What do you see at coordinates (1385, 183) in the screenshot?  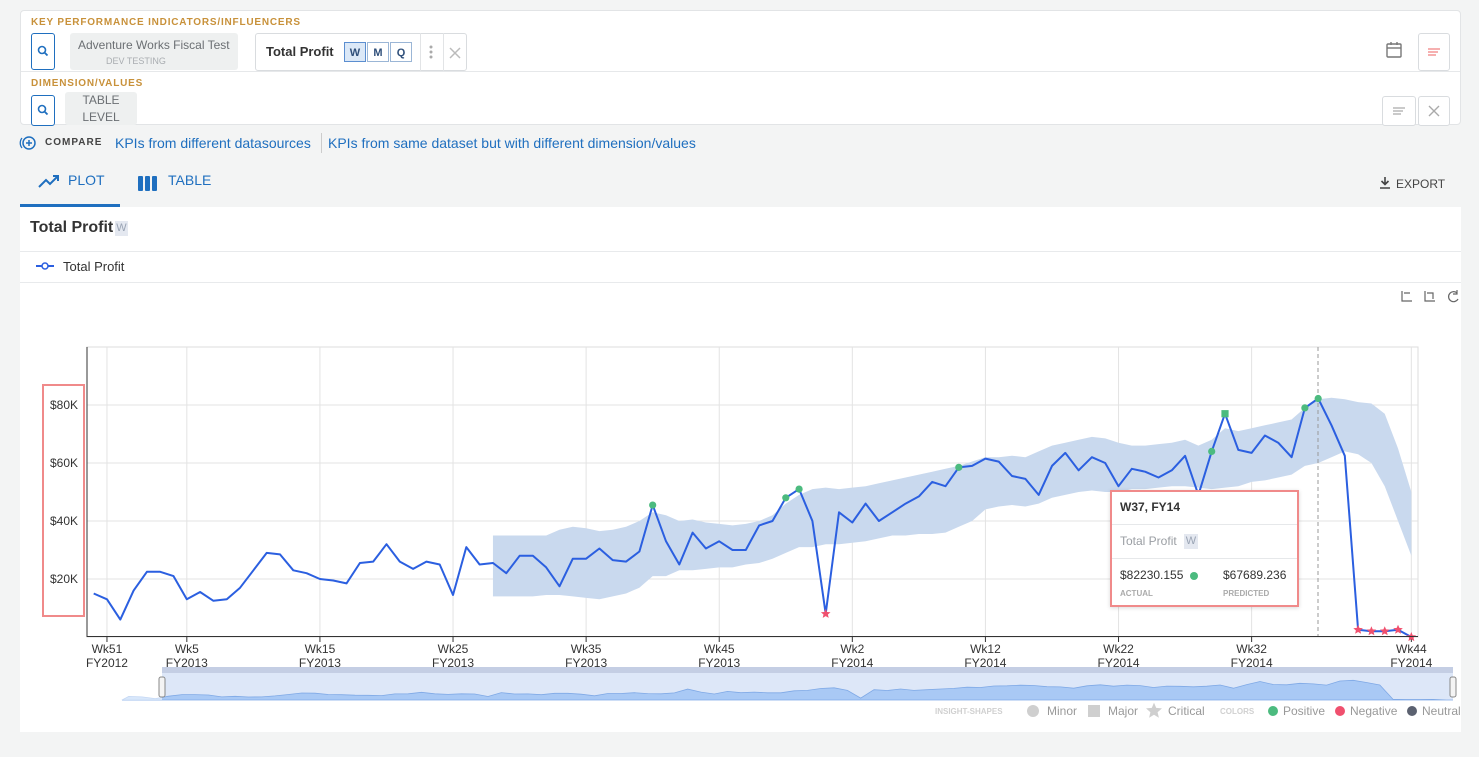 I see `download-icon` at bounding box center [1385, 183].